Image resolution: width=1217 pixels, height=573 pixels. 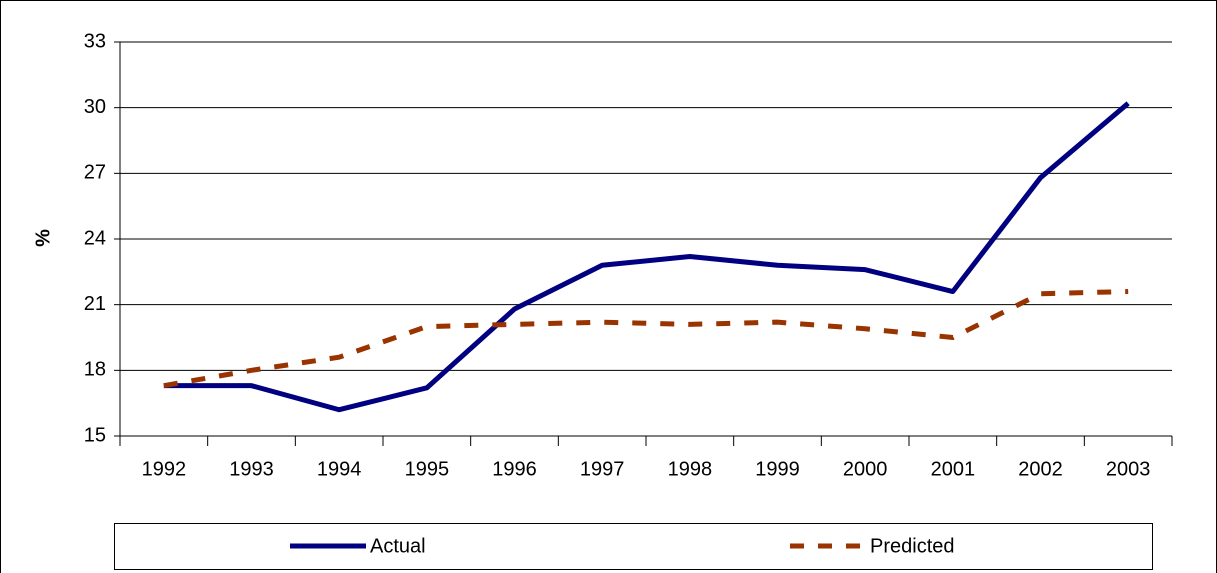 I want to click on y-tick-label: 24, so click(x=95, y=238).